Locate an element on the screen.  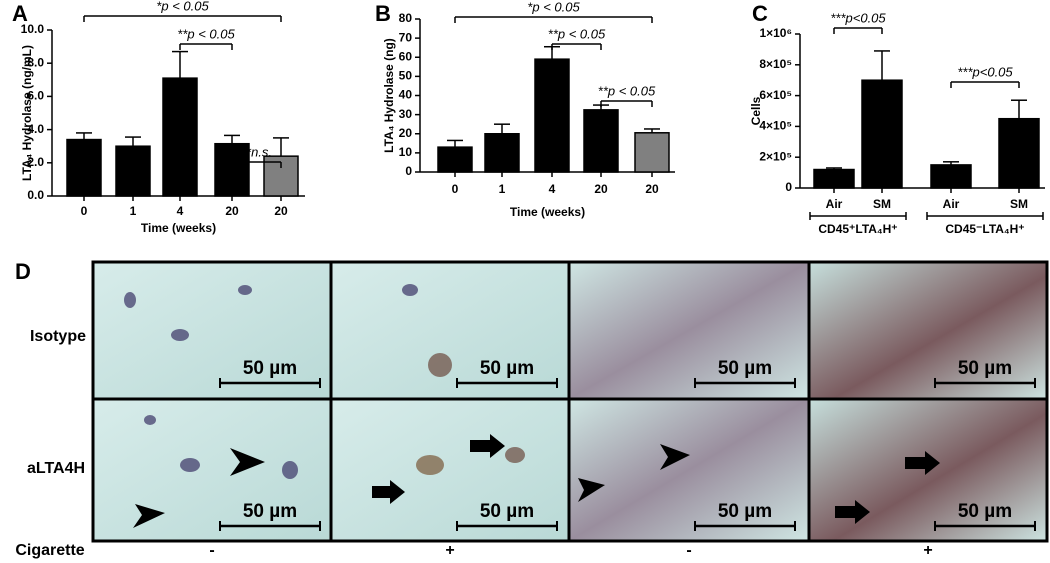
y-tick-label: 20 is located at coordinates (406, 133).